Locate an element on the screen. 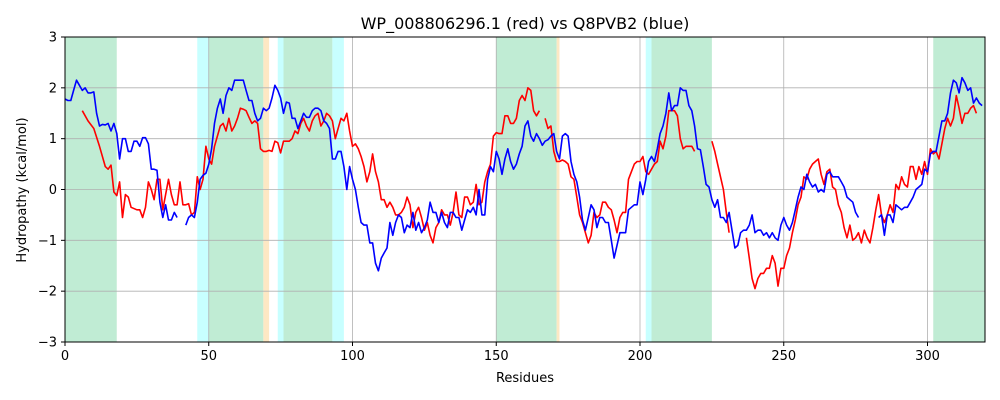 The width and height of the screenshot is (1000, 400). y-tick-label: 1 is located at coordinates (53, 139).